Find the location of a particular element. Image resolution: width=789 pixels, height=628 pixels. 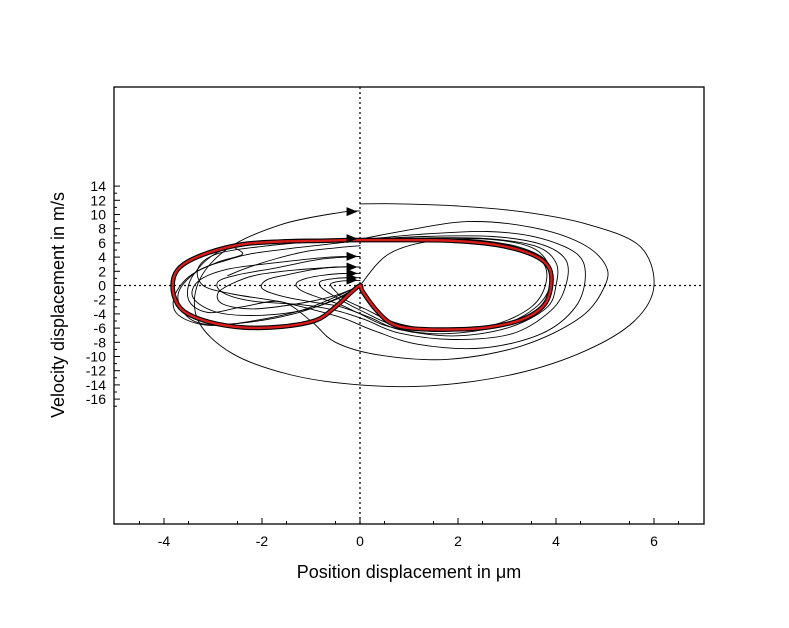

y-tick-label: -6 is located at coordinates (100, 328).